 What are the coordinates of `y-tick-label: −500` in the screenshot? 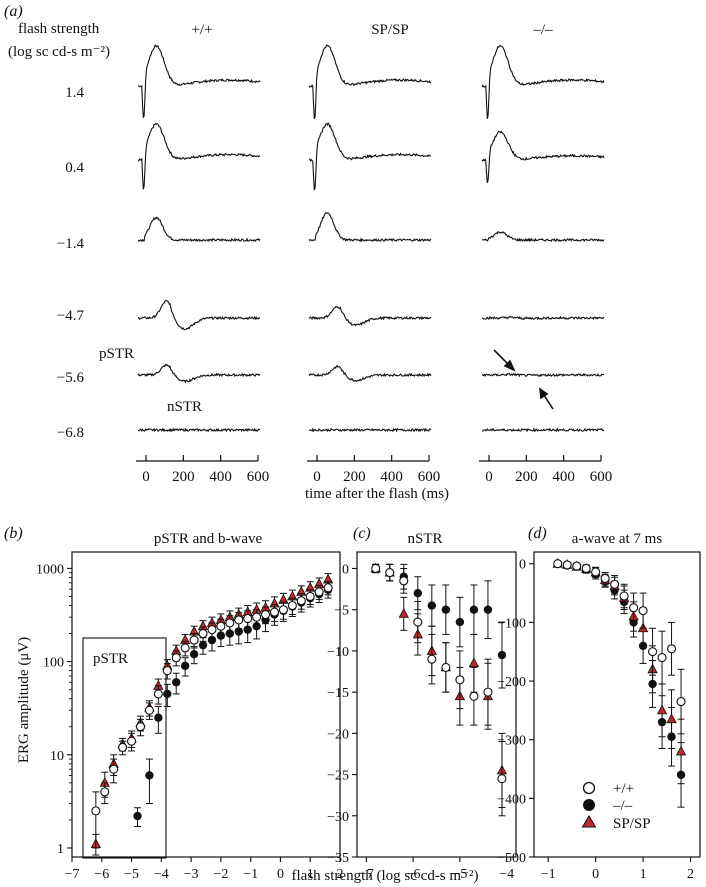 It's located at (511, 858).